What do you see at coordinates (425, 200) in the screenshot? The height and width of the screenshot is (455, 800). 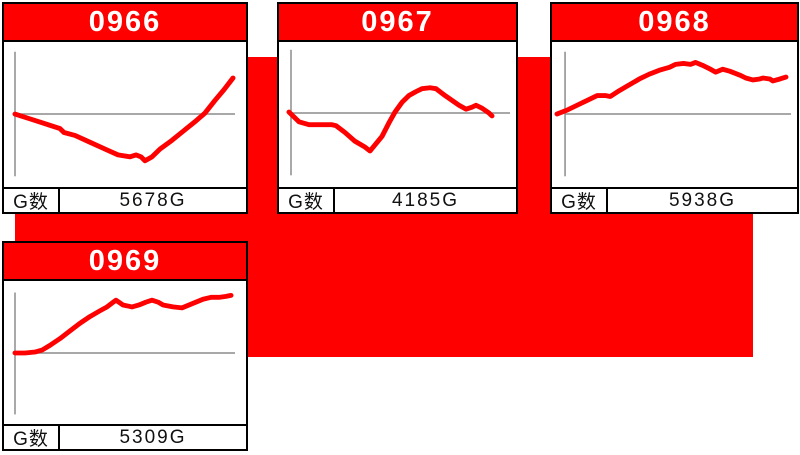 I see `g-count-value: 4185G` at bounding box center [425, 200].